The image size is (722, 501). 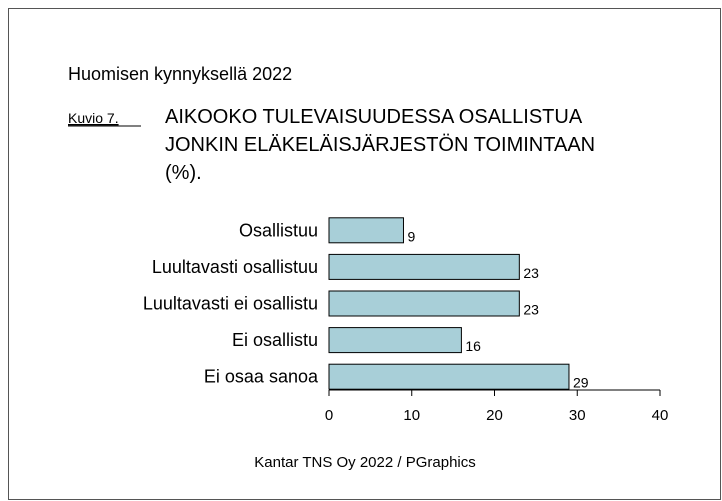 What do you see at coordinates (380, 145) in the screenshot?
I see `chart-title: JONKIN ELÄKELÄISJÄRJESTÖN TOIMINTAAN` at bounding box center [380, 145].